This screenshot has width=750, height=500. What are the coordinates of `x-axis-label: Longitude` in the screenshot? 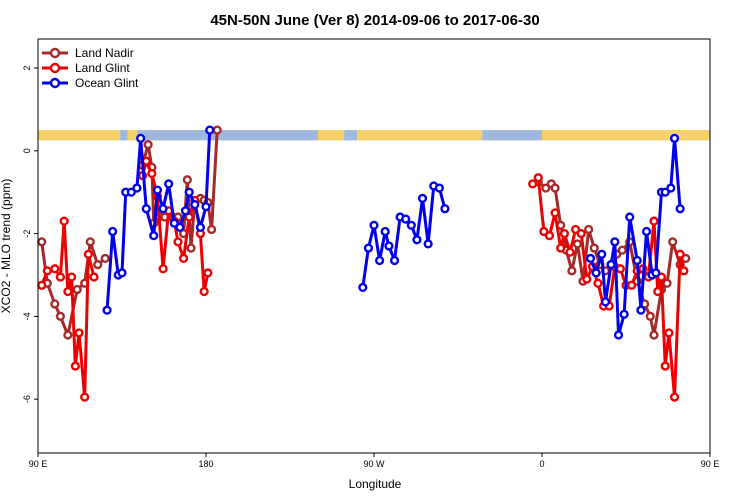 It's located at (375, 484).